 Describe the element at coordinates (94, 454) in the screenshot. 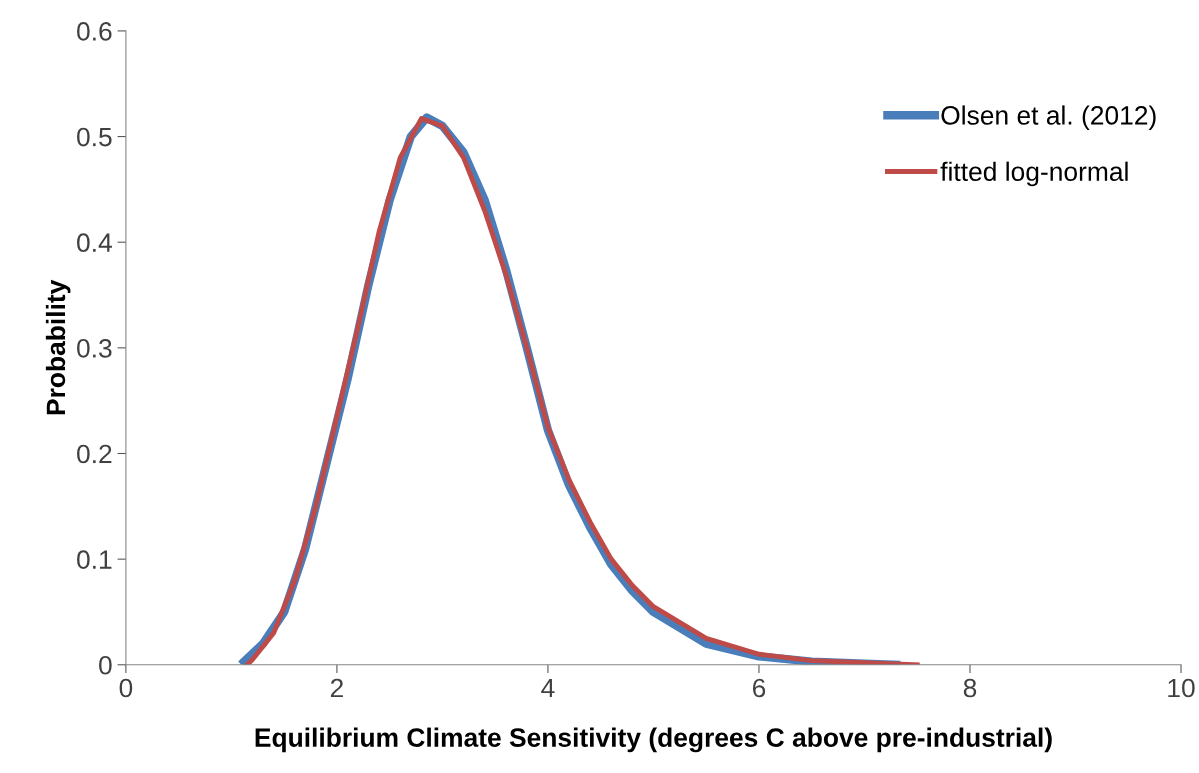

I see `y-tick-label: 0.2` at that location.